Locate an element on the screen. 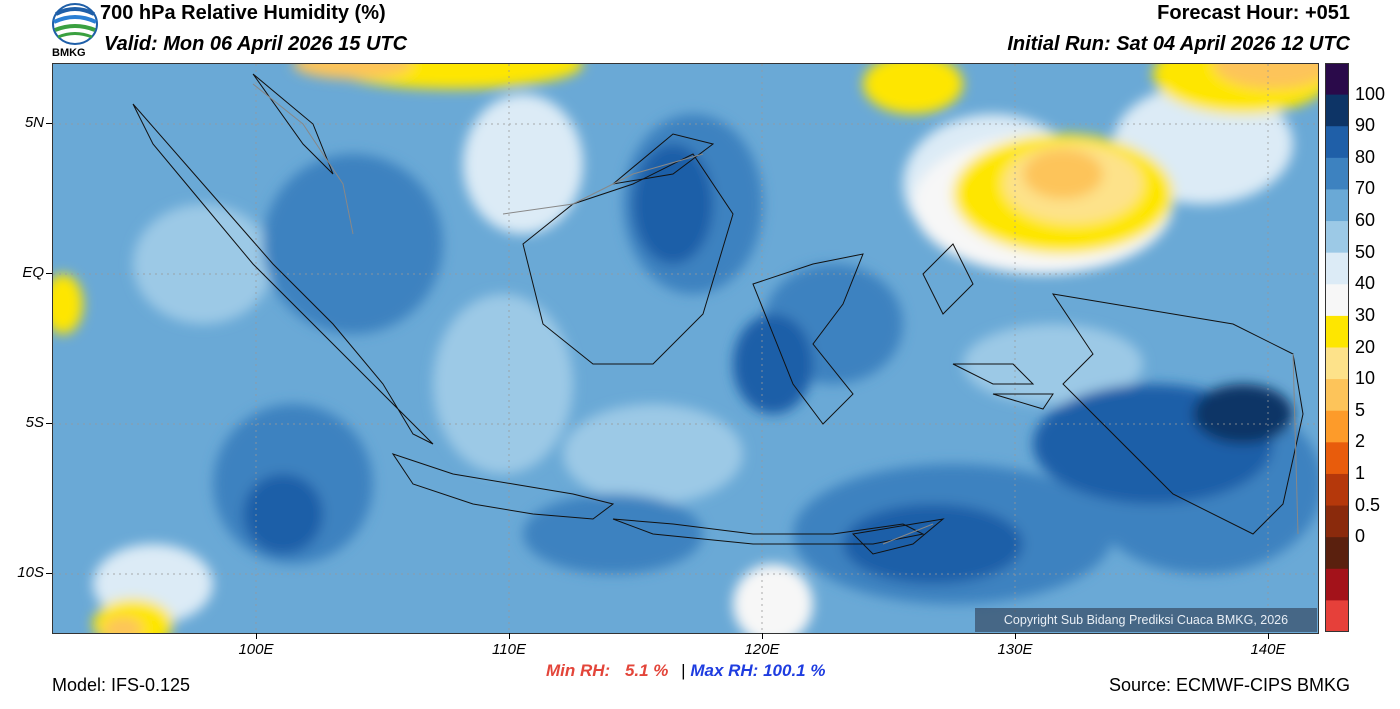  chart-title: 700 hPa Relative Humidity (%) is located at coordinates (243, 13).